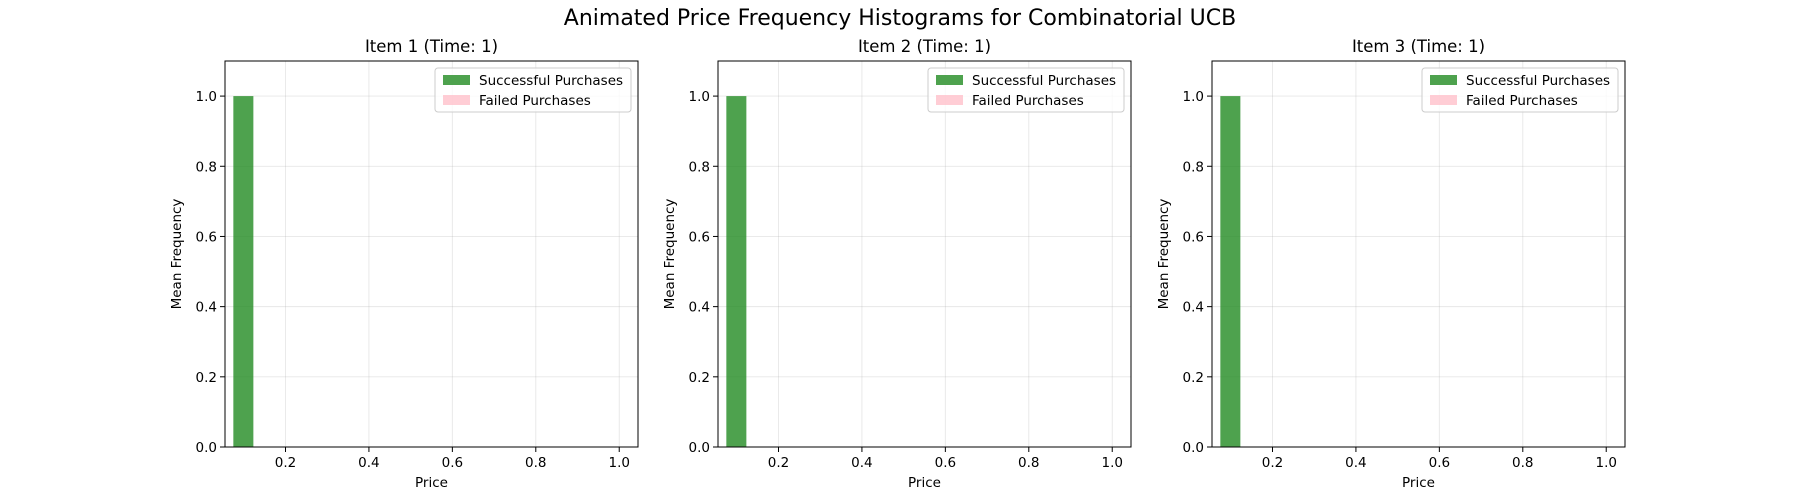  What do you see at coordinates (1418, 46) in the screenshot?
I see `subplot-title: Item 3 (Time: 1)` at bounding box center [1418, 46].